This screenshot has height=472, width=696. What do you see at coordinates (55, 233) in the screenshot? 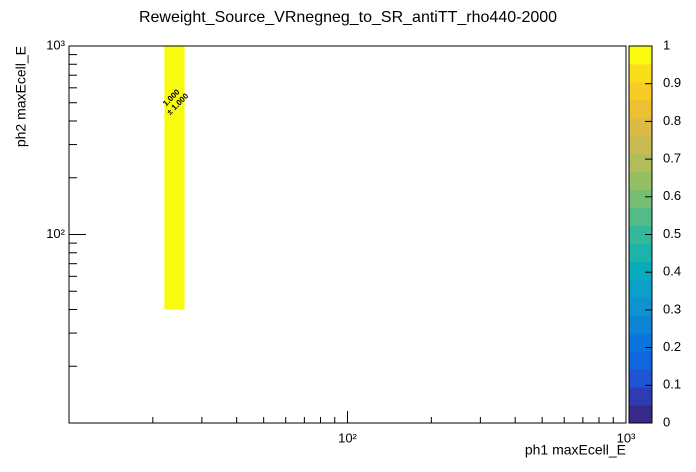
I see `y-tick-label: 10²` at bounding box center [55, 233].